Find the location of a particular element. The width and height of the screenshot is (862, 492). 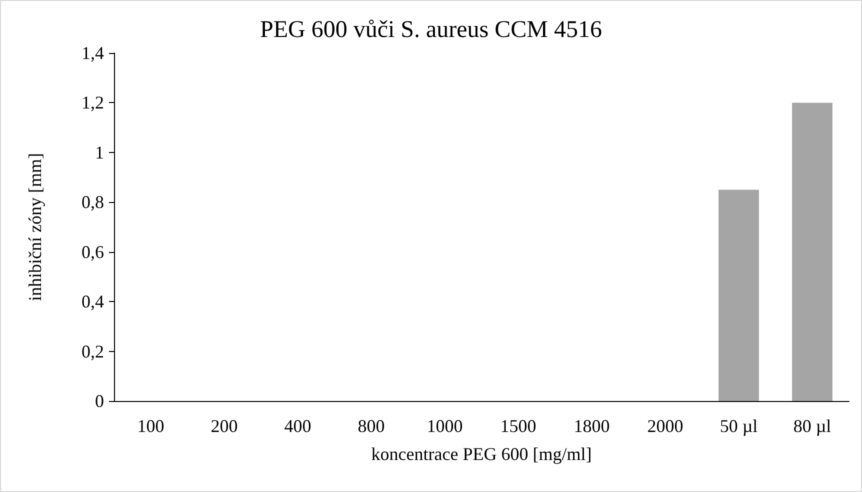

x-tick-label: 2000 is located at coordinates (665, 426).